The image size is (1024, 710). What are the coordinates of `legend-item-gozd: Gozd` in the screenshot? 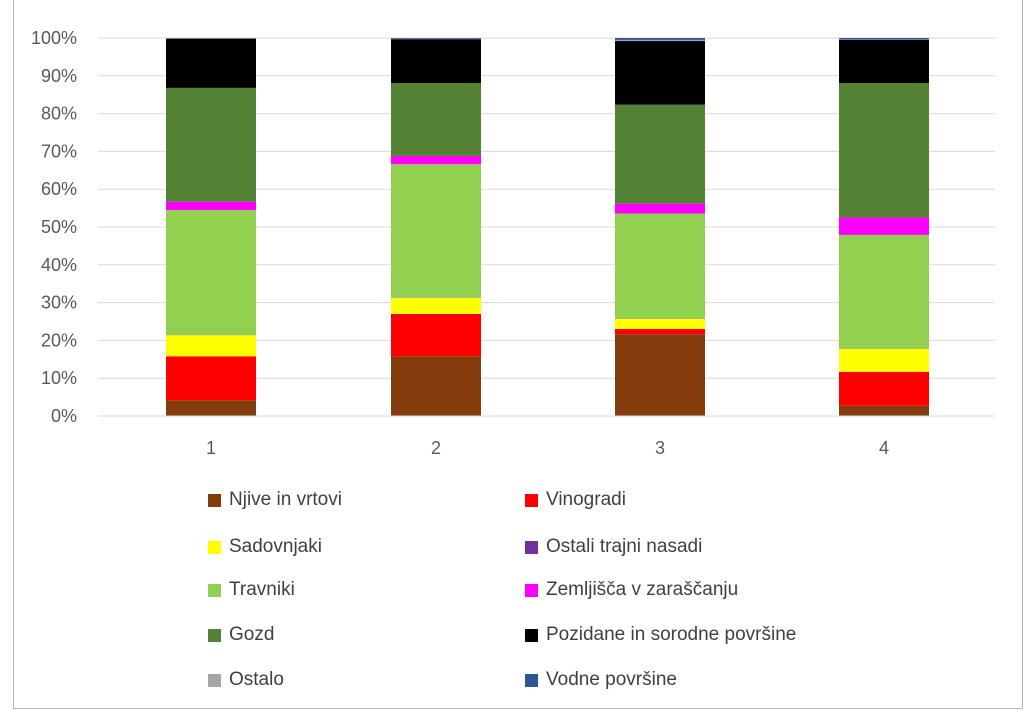 It's located at (241, 635).